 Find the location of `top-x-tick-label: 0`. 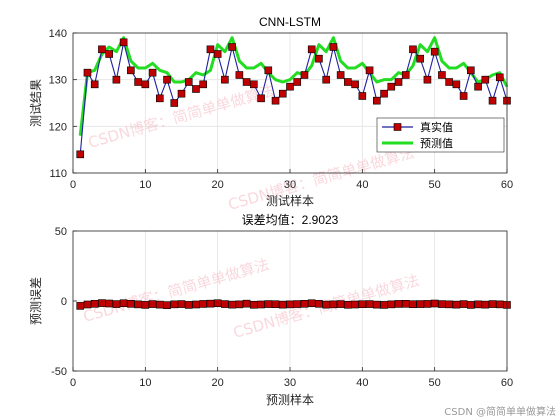

top-x-tick-label: 0 is located at coordinates (73, 185).